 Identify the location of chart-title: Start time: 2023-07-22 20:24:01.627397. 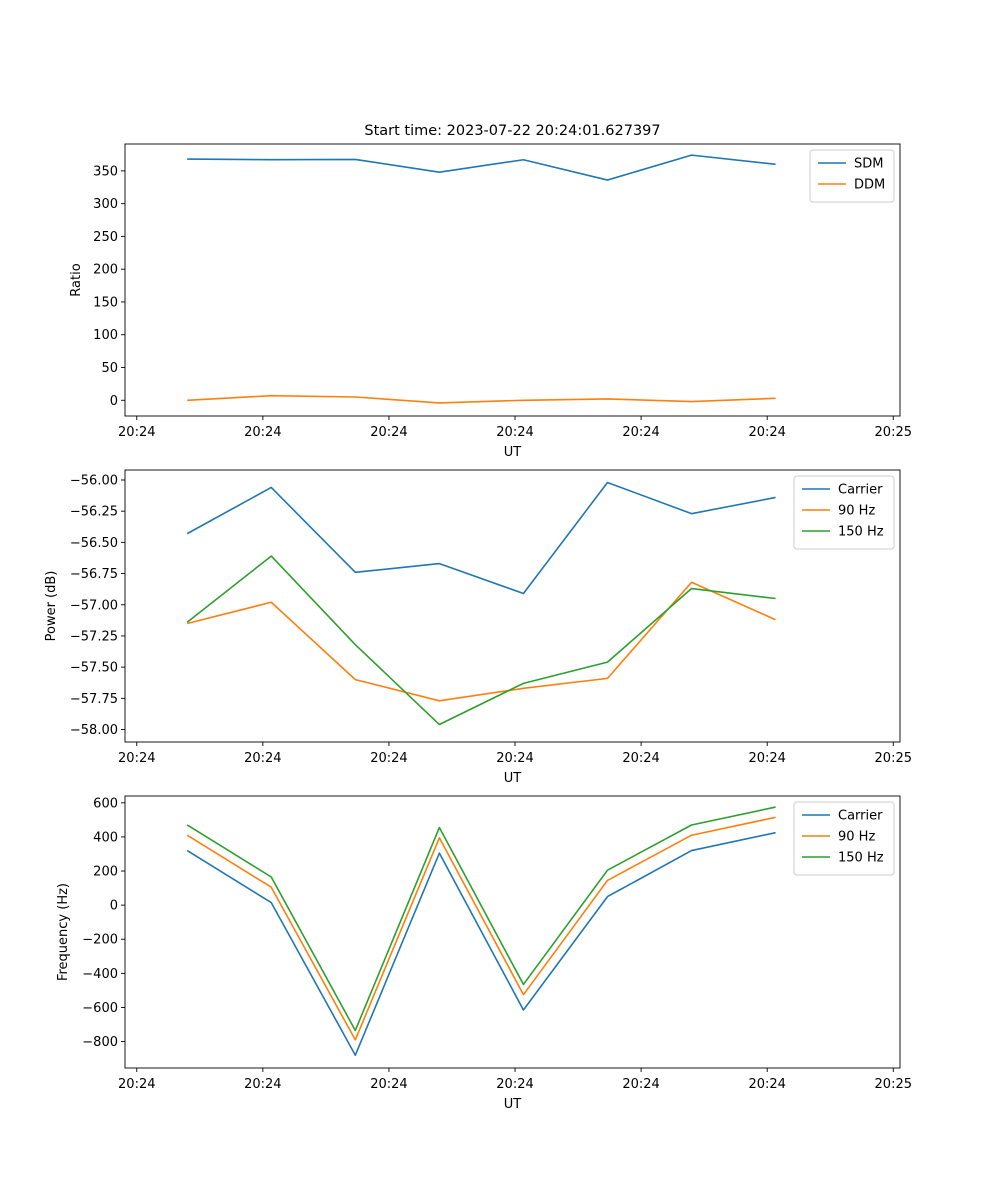
(512, 131).